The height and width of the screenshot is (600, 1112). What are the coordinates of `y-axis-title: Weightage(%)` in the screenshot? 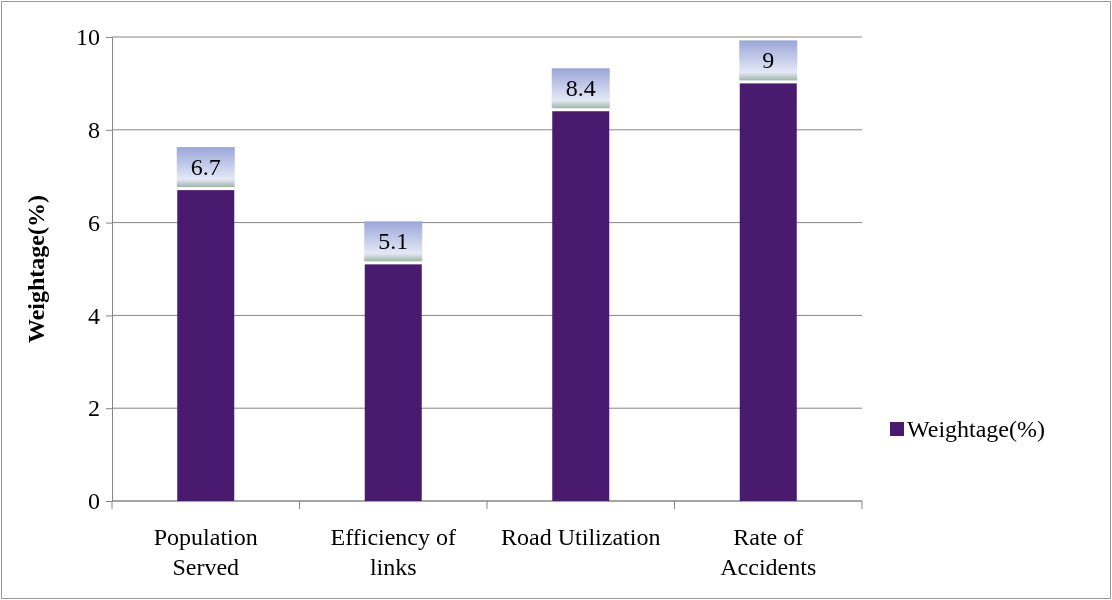 It's located at (36, 269).